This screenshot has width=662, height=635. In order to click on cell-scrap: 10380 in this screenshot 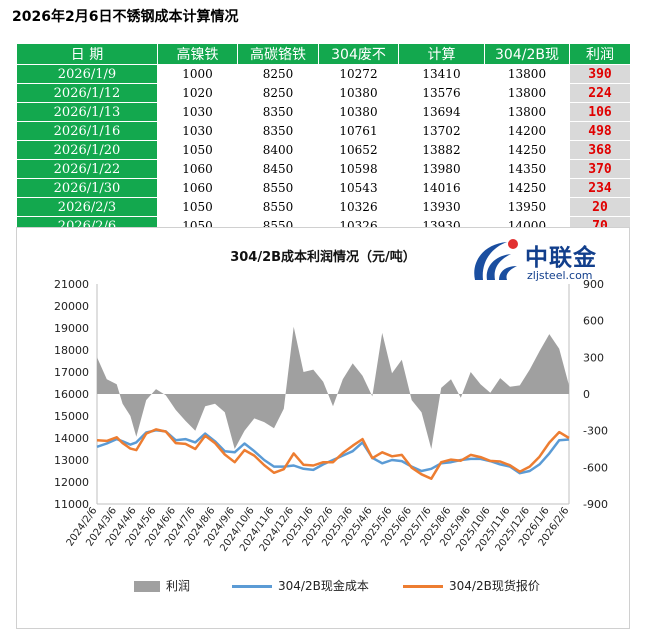, I will do `click(358, 112)`.